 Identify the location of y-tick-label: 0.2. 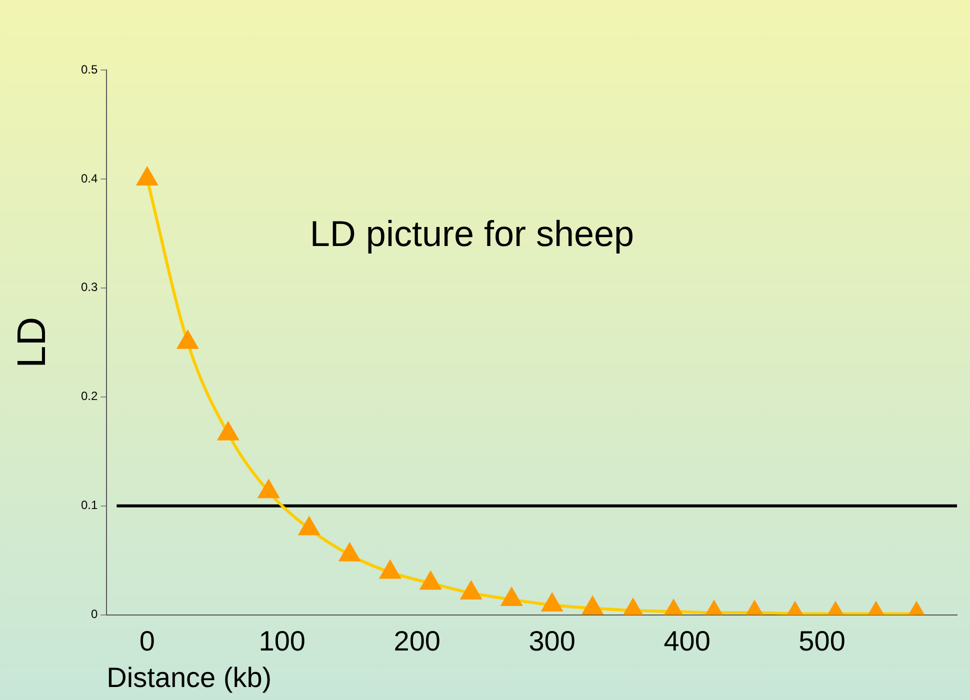
(89, 396).